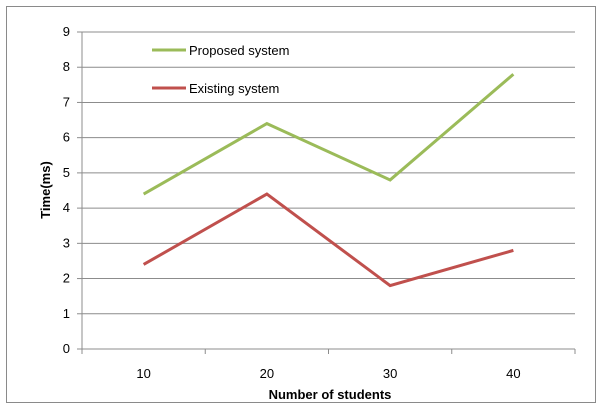 The width and height of the screenshot is (605, 408). Describe the element at coordinates (66, 31) in the screenshot. I see `y-tick-label-9: 9` at that location.